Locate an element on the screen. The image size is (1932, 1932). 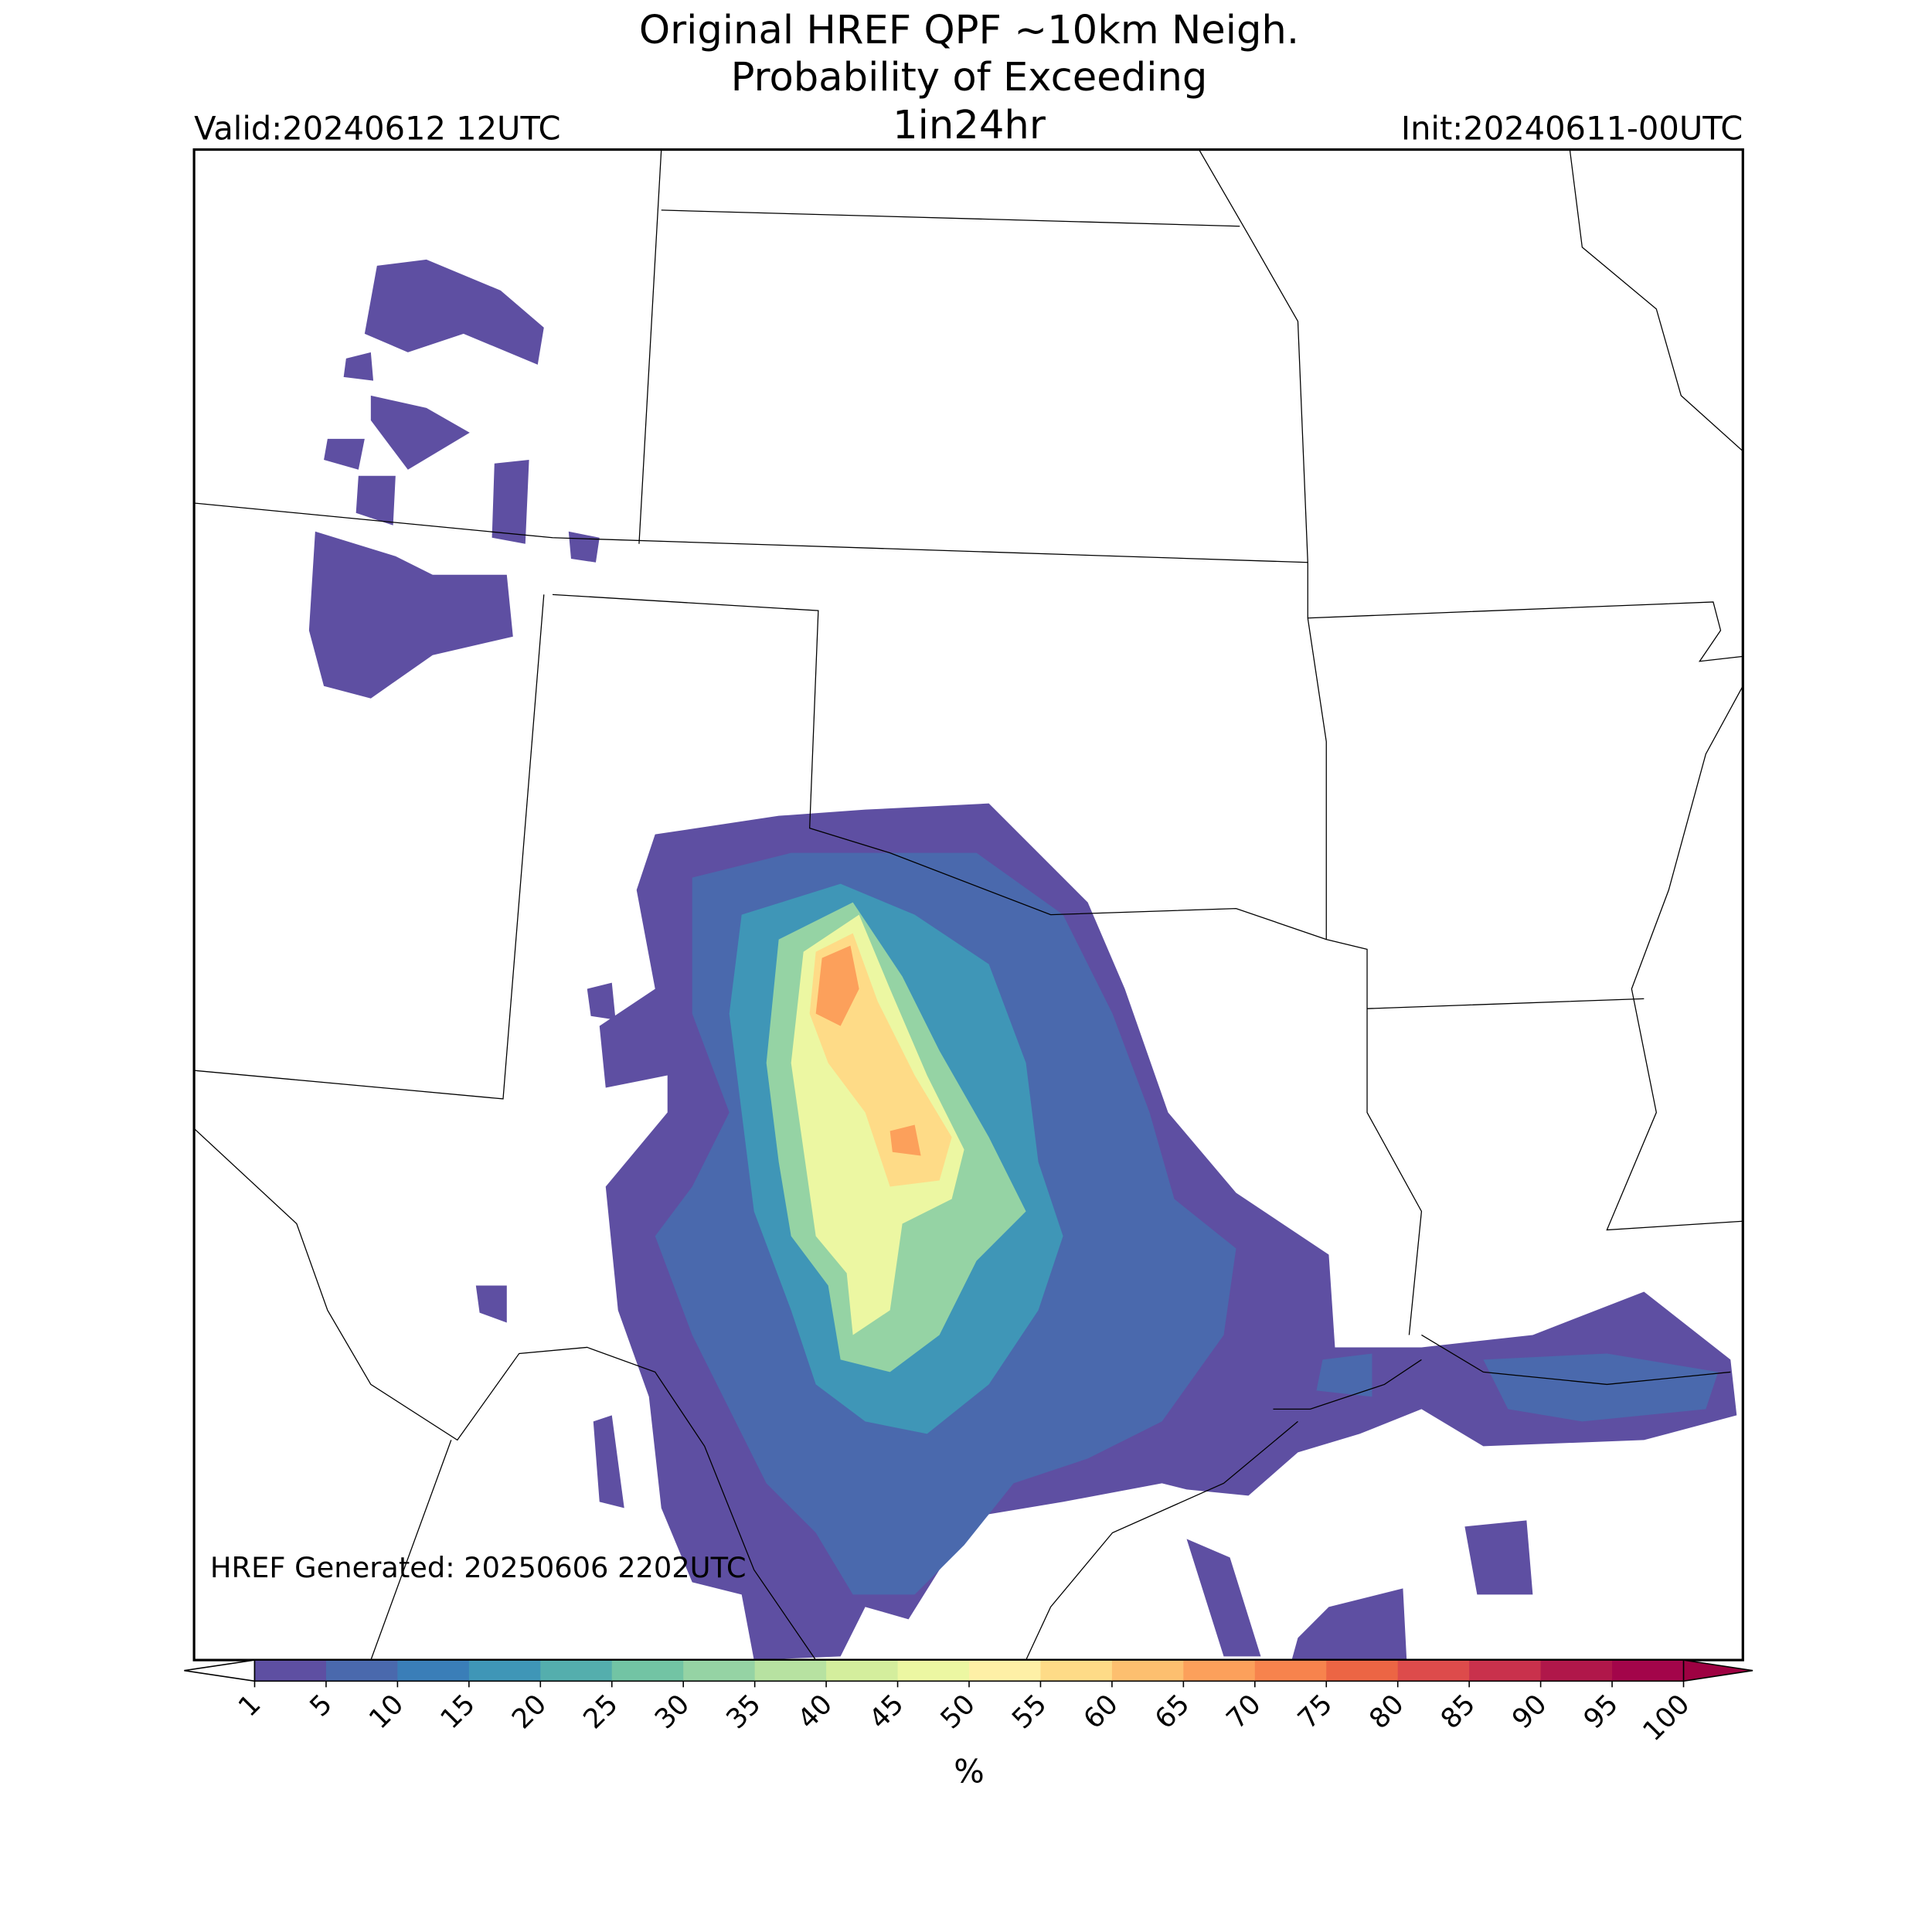
colorbar-tick-label: 100 is located at coordinates (1667, 1718).